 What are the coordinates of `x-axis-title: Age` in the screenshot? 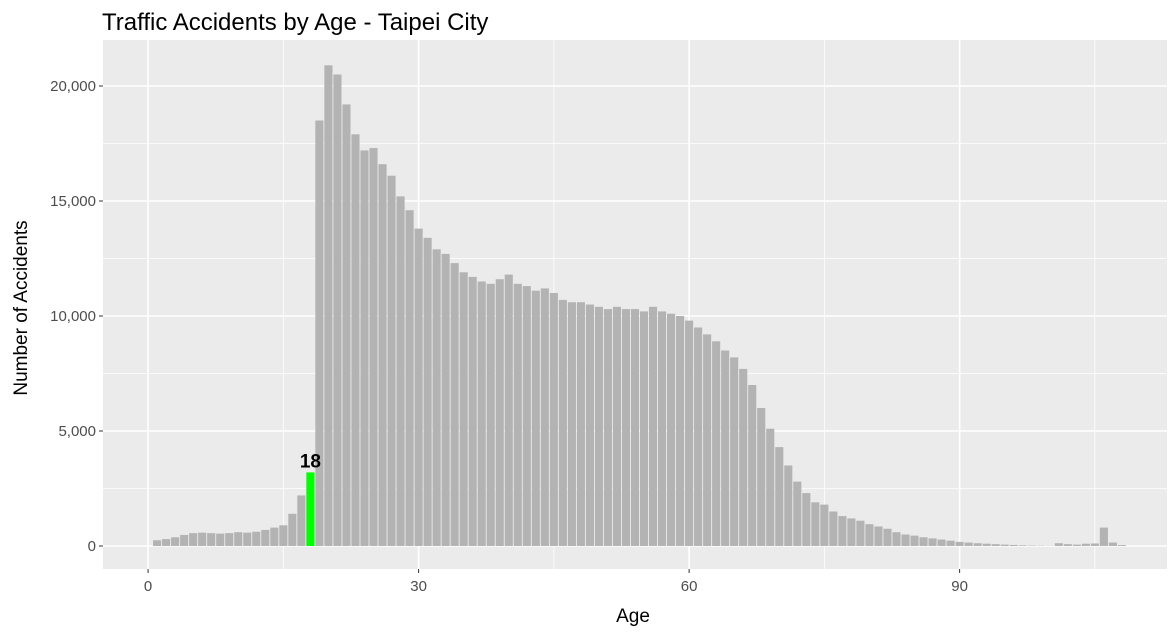 It's located at (633, 616).